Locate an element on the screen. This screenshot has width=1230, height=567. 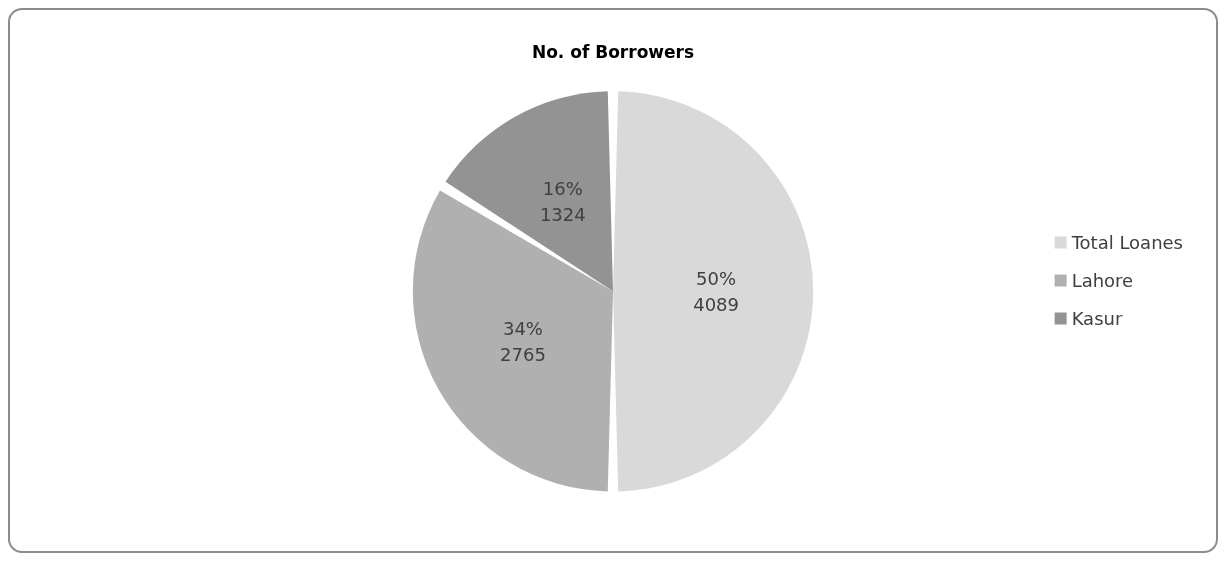
data-label: 50% 4089 is located at coordinates (716, 291).